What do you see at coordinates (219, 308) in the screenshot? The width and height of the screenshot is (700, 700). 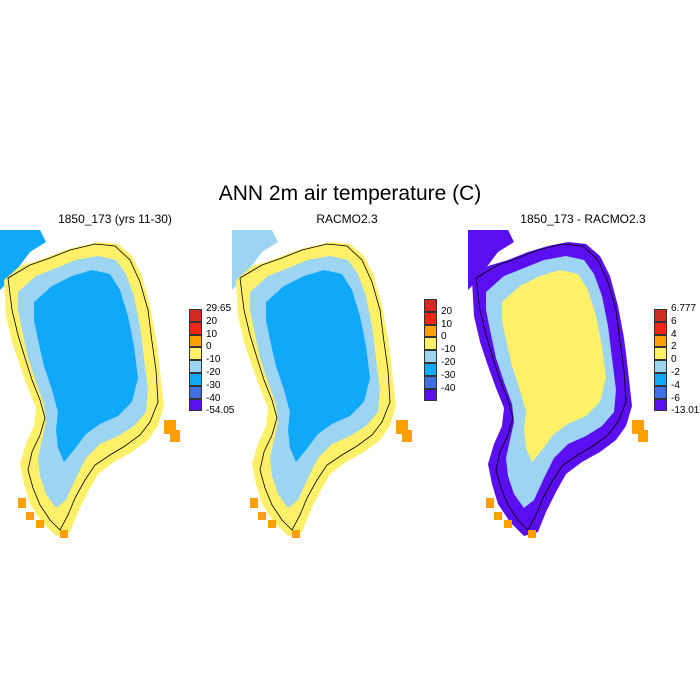 I see `colorbar-label: 29.65` at bounding box center [219, 308].